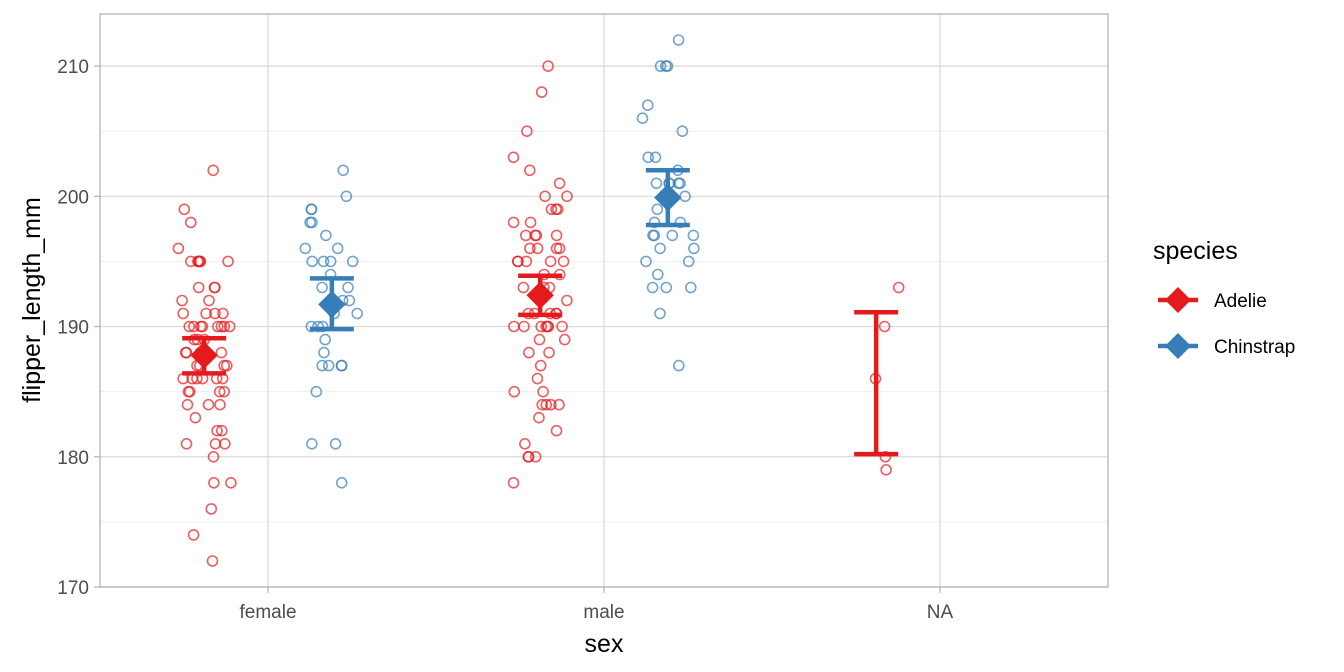  I want to click on y-tick-label: 180, so click(73, 458).